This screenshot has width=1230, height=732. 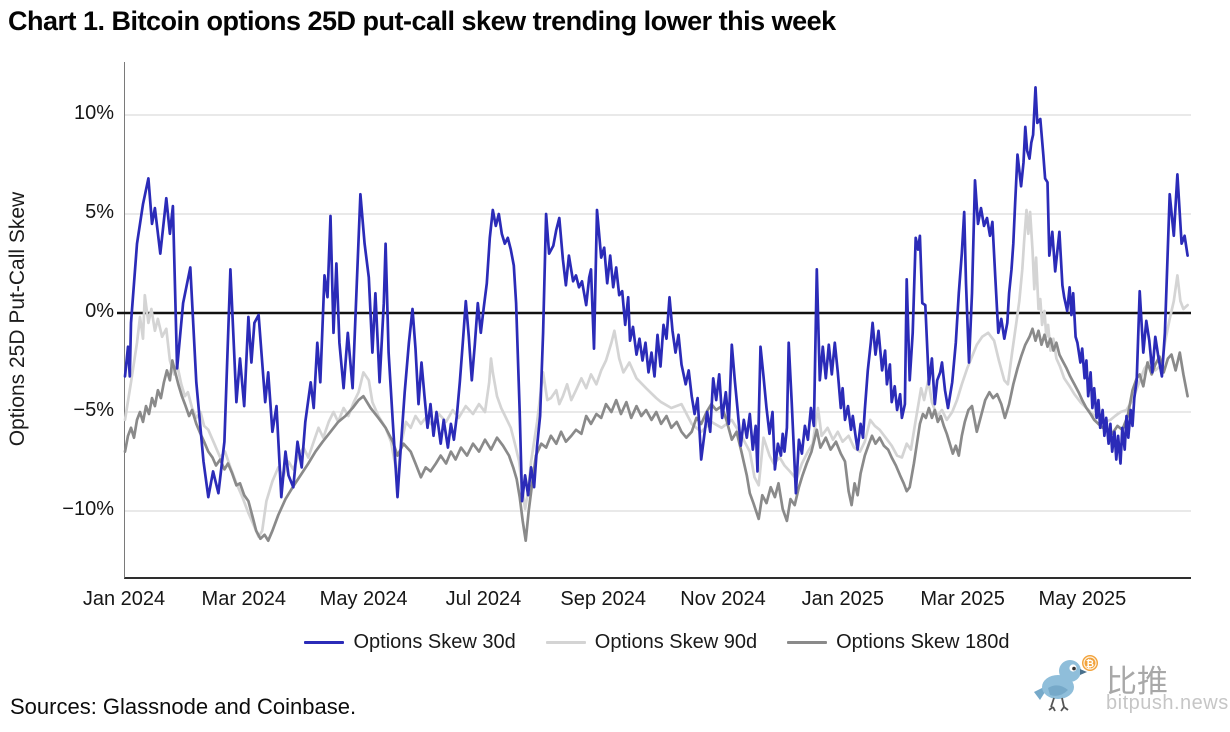 I want to click on legend-item-30d: Options Skew 30d, so click(x=410, y=642).